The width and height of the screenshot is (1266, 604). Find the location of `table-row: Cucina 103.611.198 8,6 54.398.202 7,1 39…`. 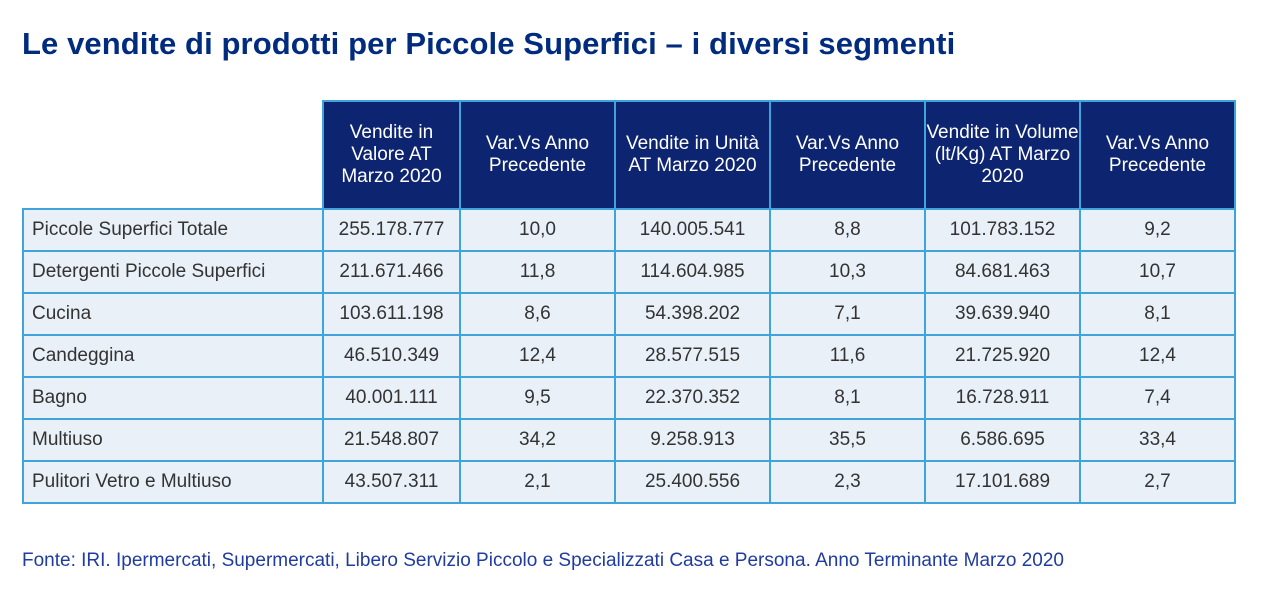

table-row: Cucina 103.611.198 8,6 54.398.202 7,1 39… is located at coordinates (629, 314).